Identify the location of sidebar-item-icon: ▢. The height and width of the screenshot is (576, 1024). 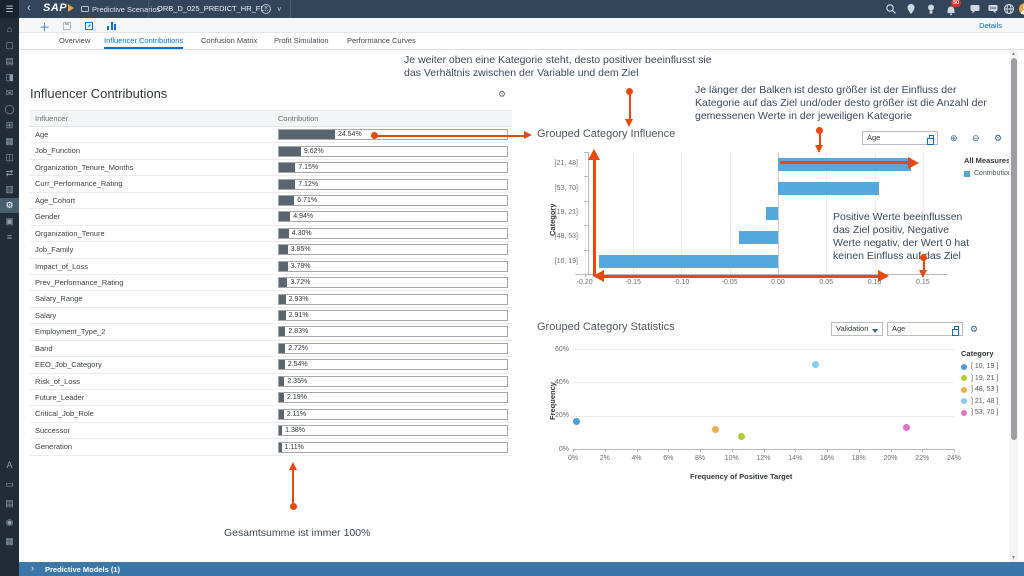
(9, 45).